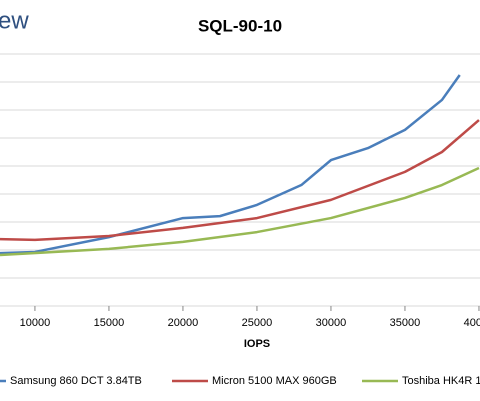 The width and height of the screenshot is (480, 401). Describe the element at coordinates (441, 381) in the screenshot. I see `legend-label: Toshiba HK4R 1.` at that location.